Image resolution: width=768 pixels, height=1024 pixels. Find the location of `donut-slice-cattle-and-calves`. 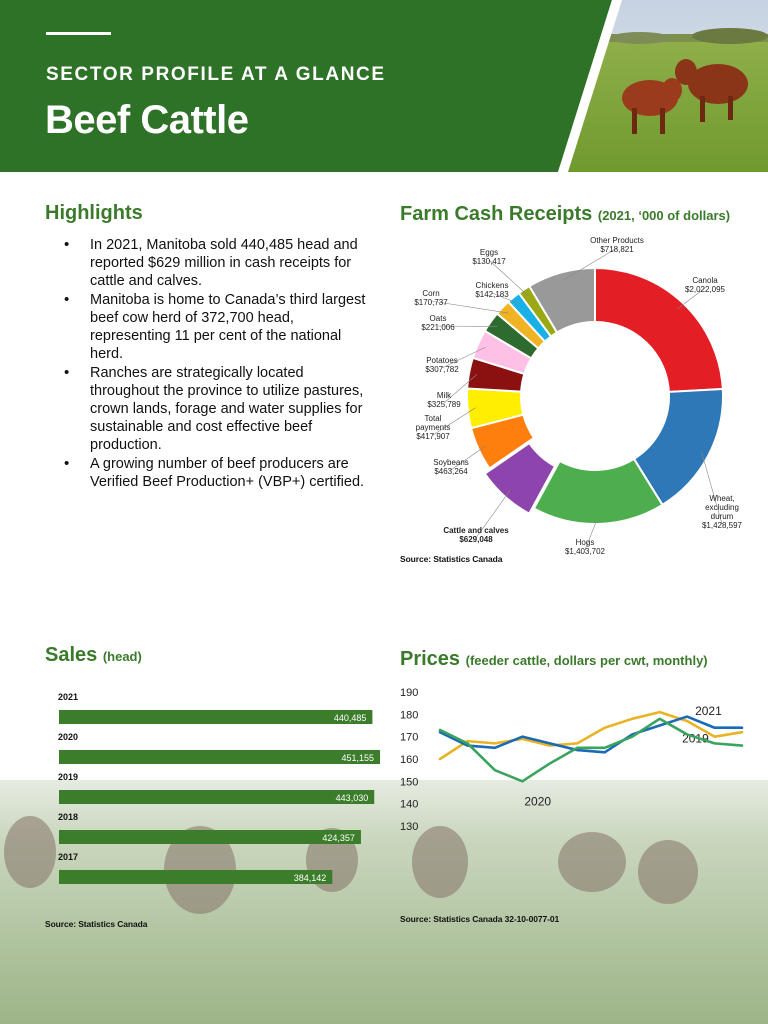

donut-slice-cattle-and-calves is located at coordinates (520, 478).